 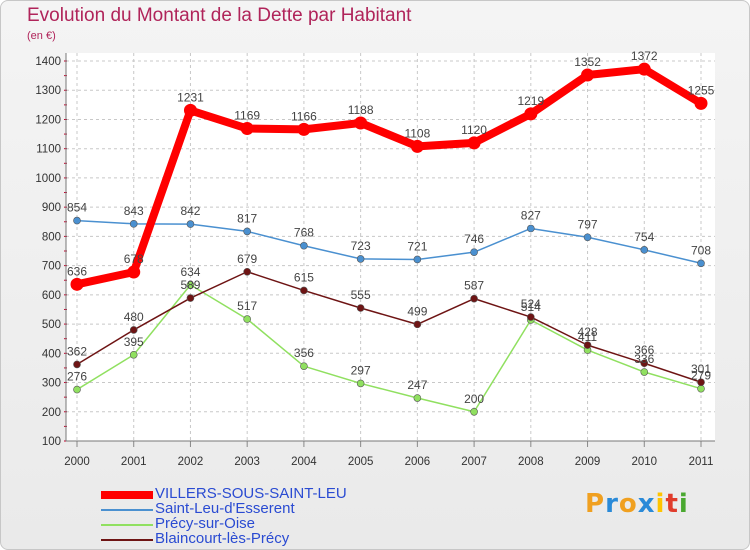 I want to click on data-label-saint-leu-d-esserent: 797, so click(x=588, y=224).